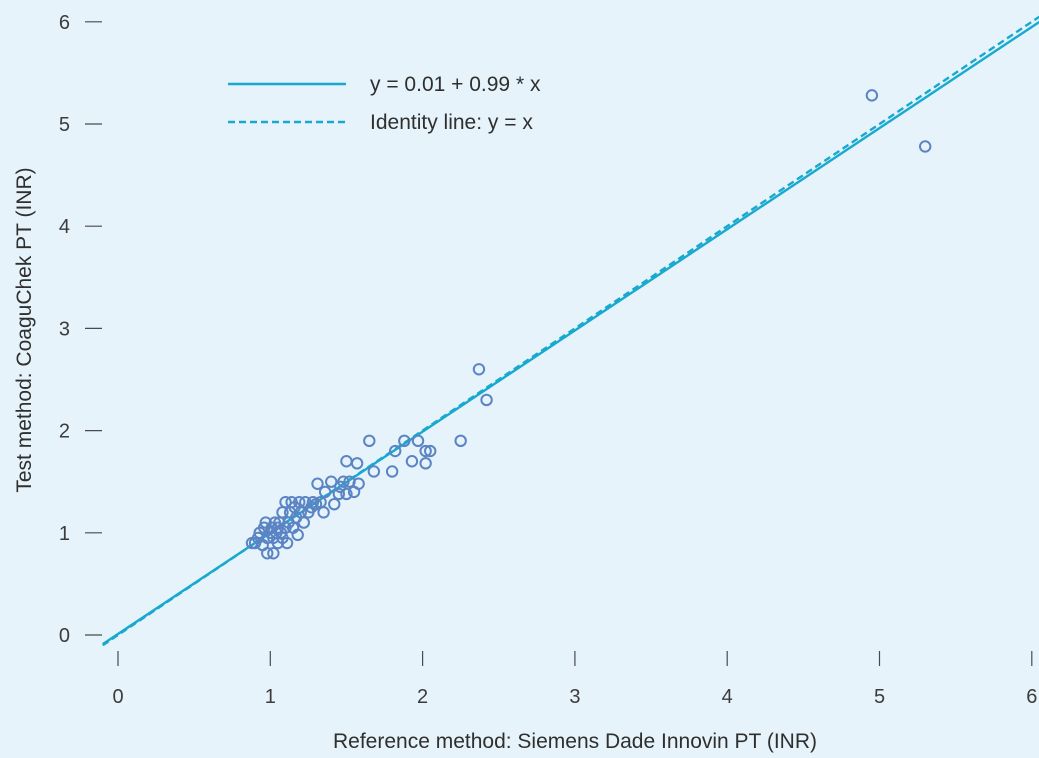  I want to click on legend-regression-label: y = 0.01 + 0.99 * x, so click(455, 84).